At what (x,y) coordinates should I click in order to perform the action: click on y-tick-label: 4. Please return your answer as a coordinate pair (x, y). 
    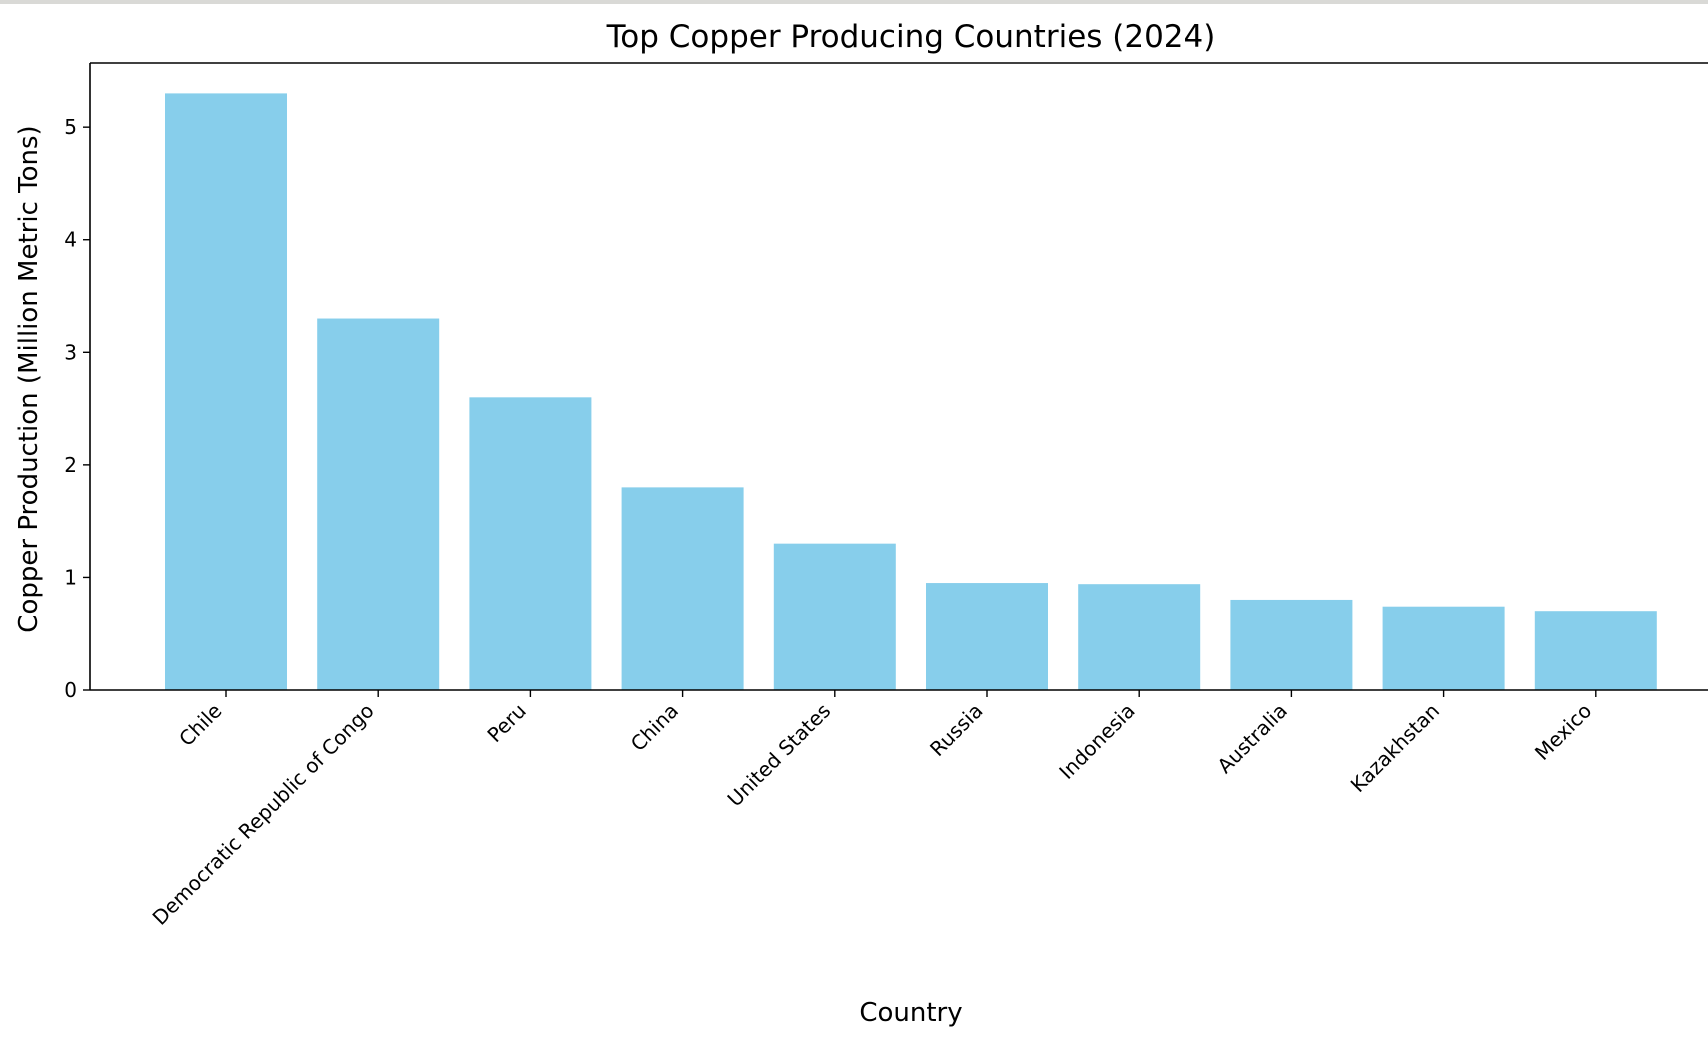
    Looking at the image, I should click on (70, 240).